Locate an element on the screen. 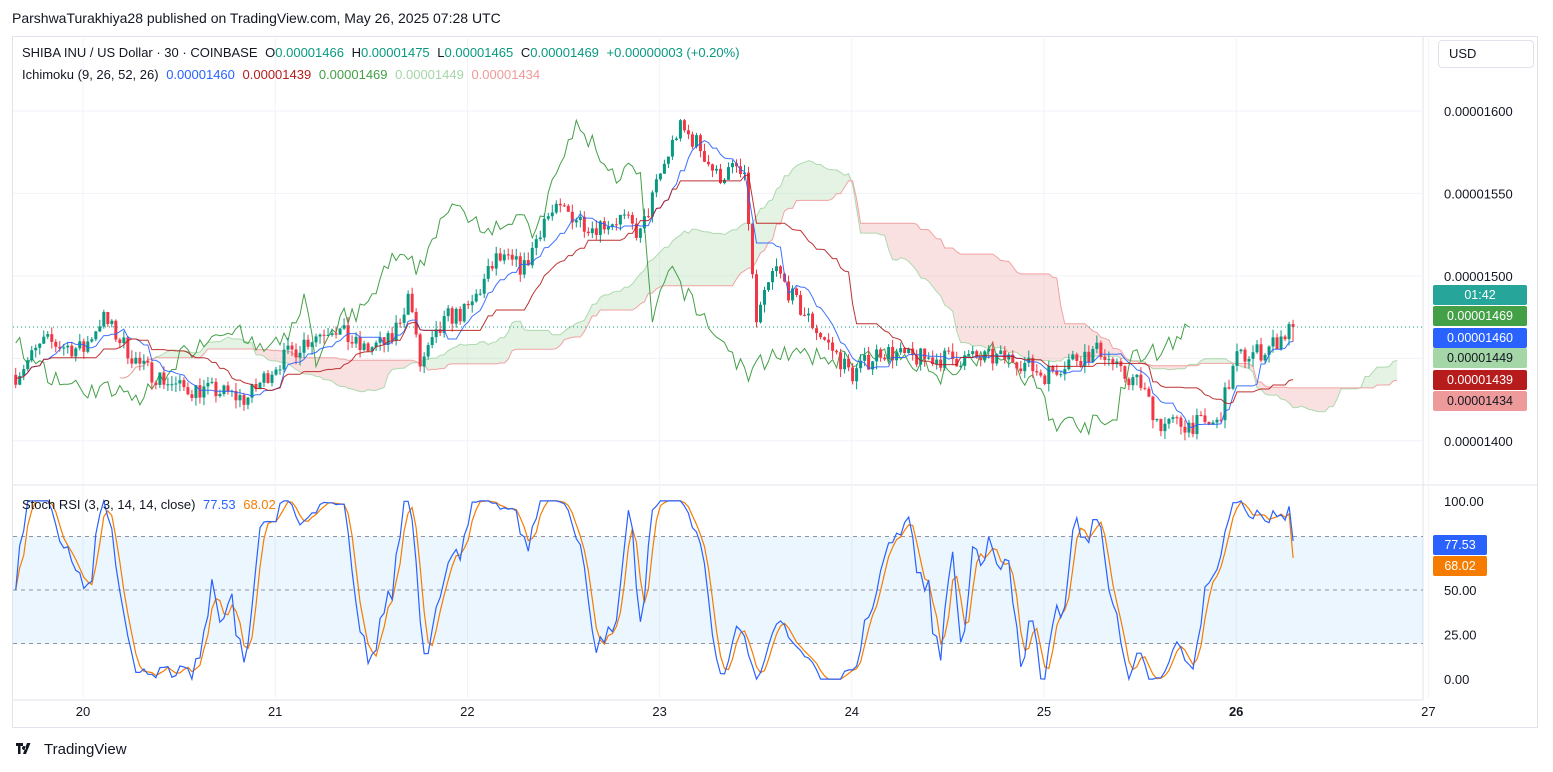  ichimoku-title: Ichimoku (9, 26, 52, 26) is located at coordinates (90, 74).